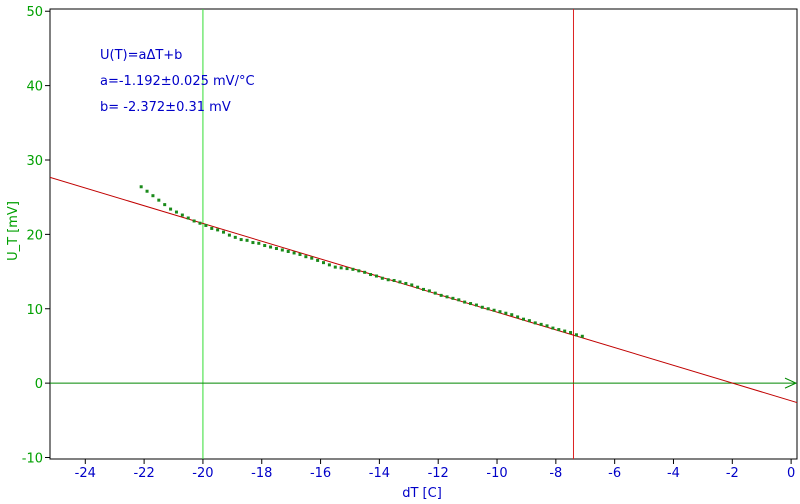 The height and width of the screenshot is (504, 800). What do you see at coordinates (141, 55) in the screenshot?
I see `fit-equation: U(T)=aΔT+b` at bounding box center [141, 55].